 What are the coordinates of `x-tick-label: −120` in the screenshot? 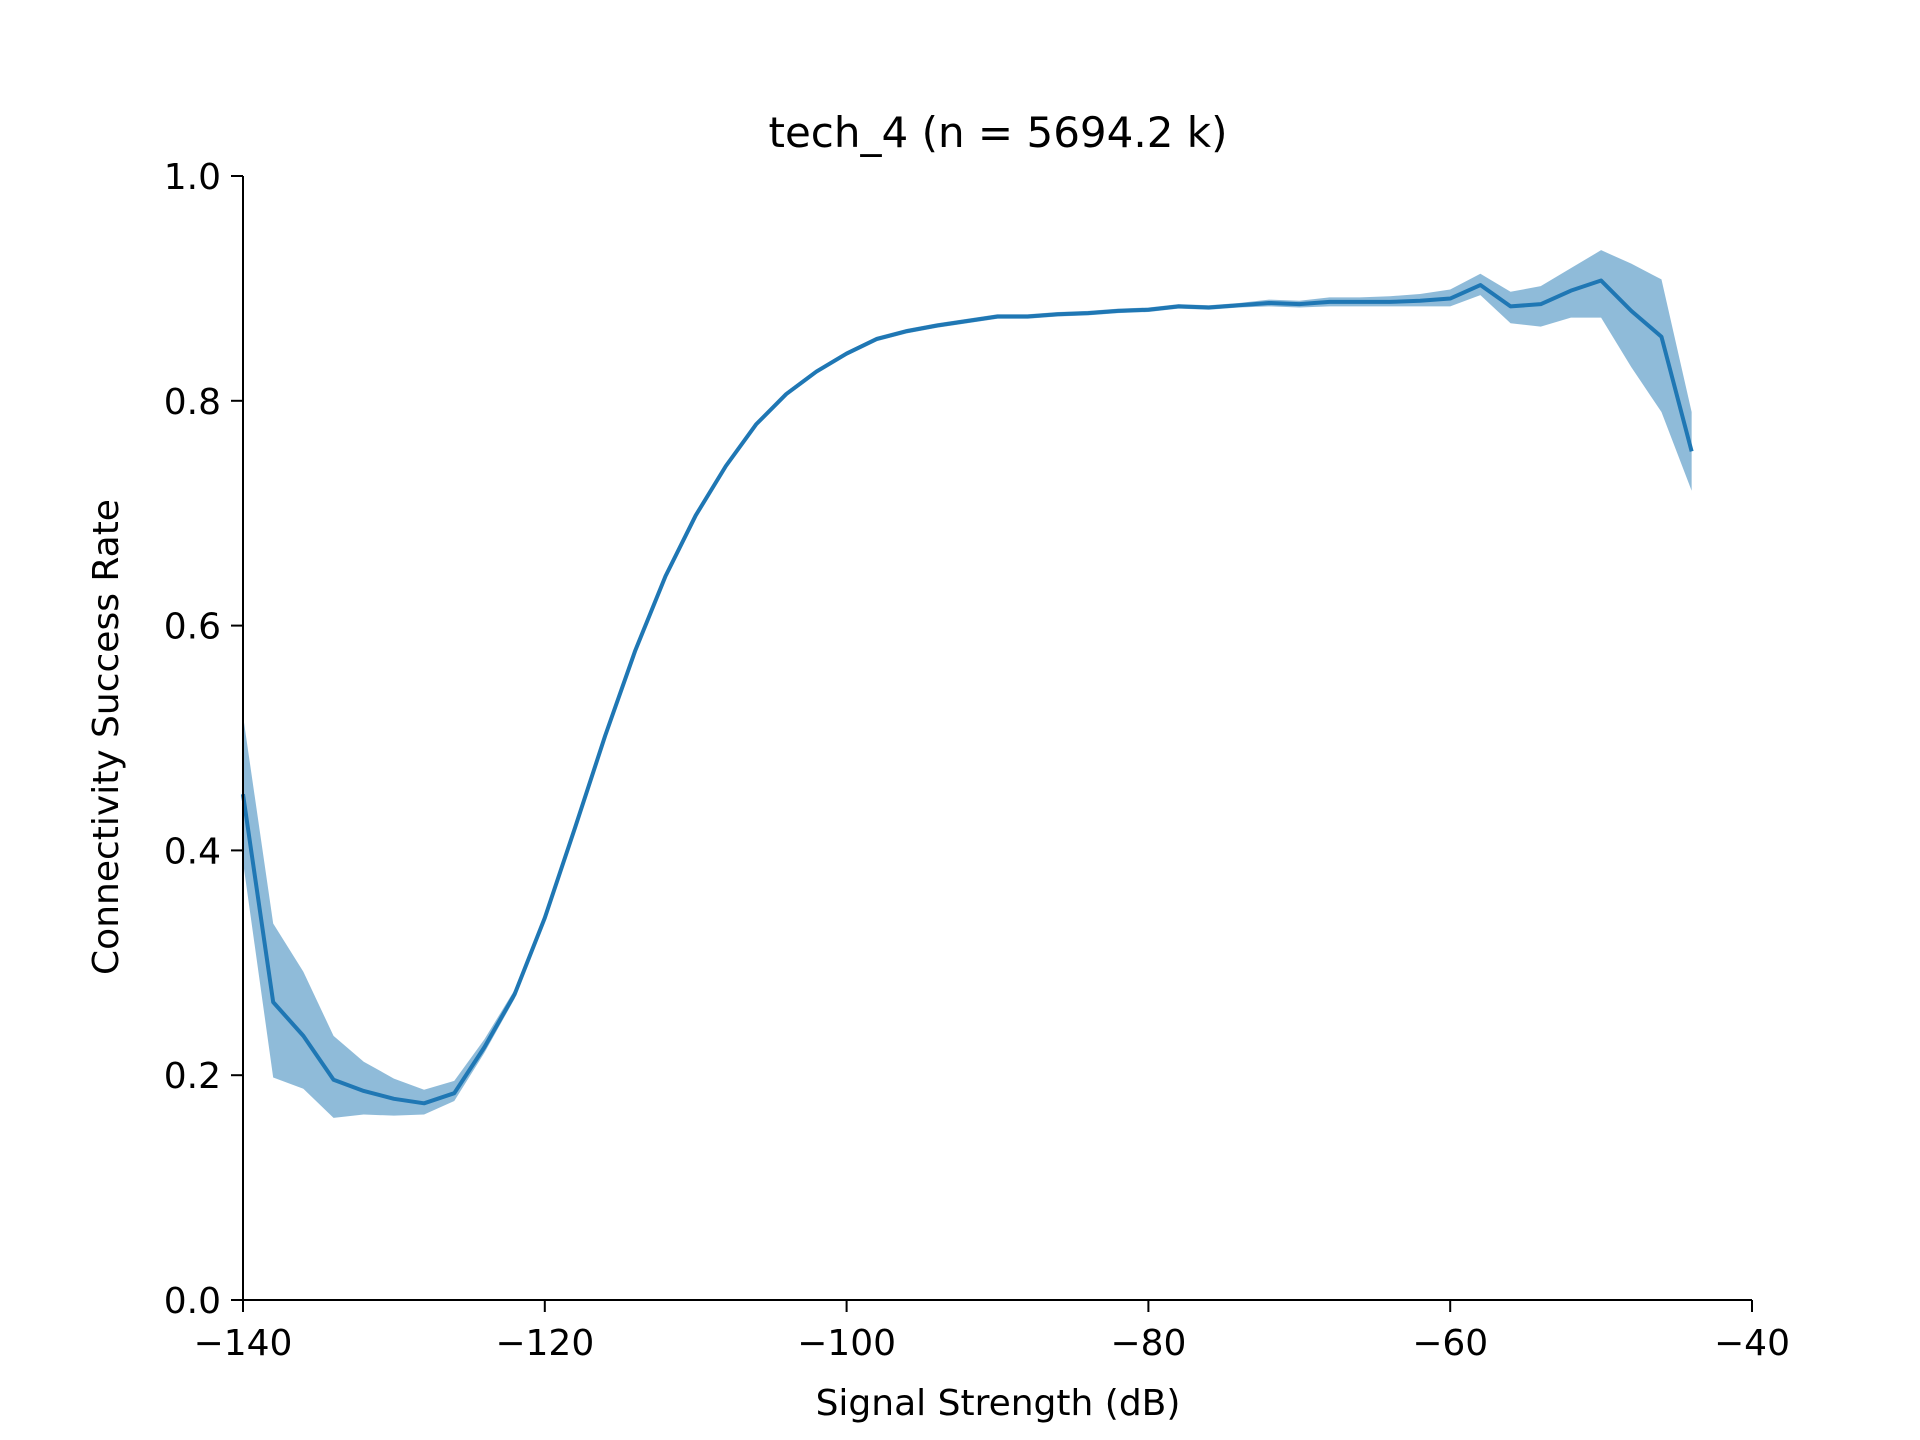 It's located at (544, 1343).